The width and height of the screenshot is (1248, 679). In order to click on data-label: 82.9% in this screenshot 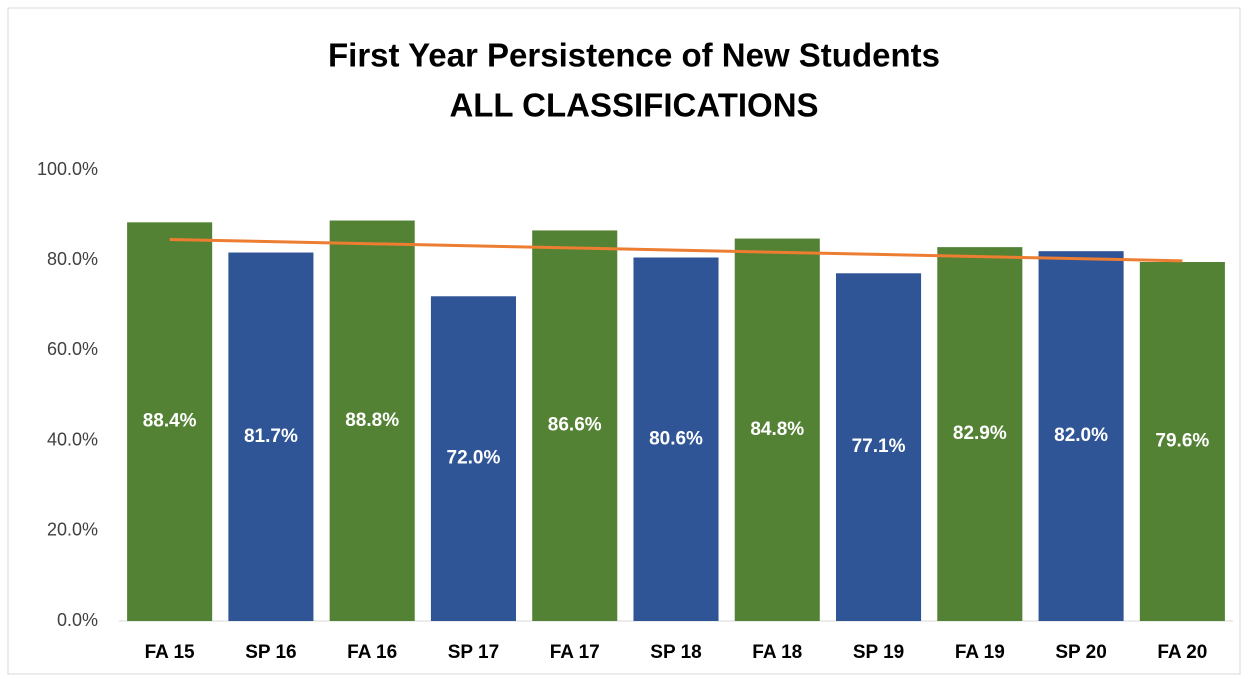, I will do `click(980, 433)`.